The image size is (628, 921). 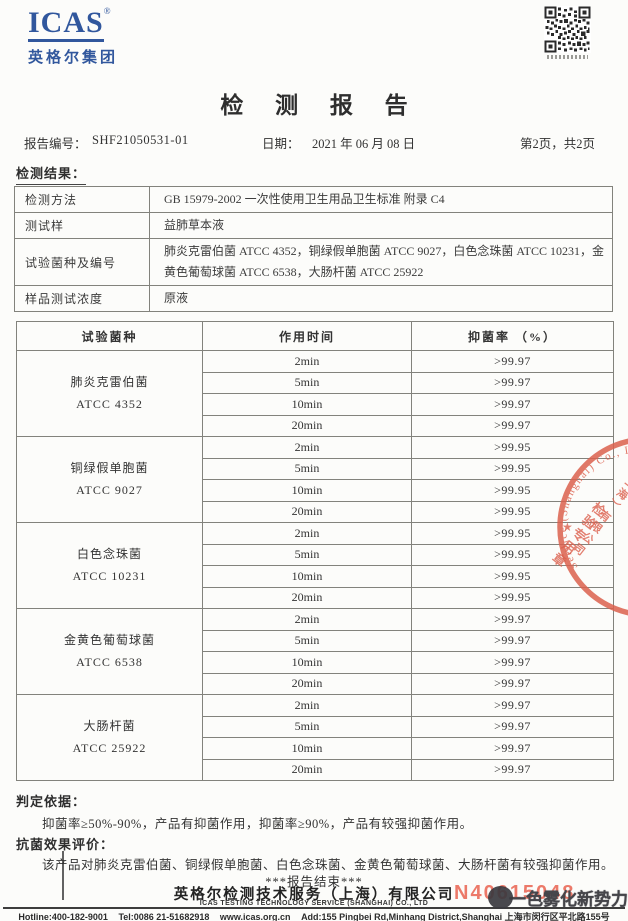 What do you see at coordinates (73, 58) in the screenshot?
I see `icas-logo-subtitle: 英格尔集团` at bounding box center [73, 58].